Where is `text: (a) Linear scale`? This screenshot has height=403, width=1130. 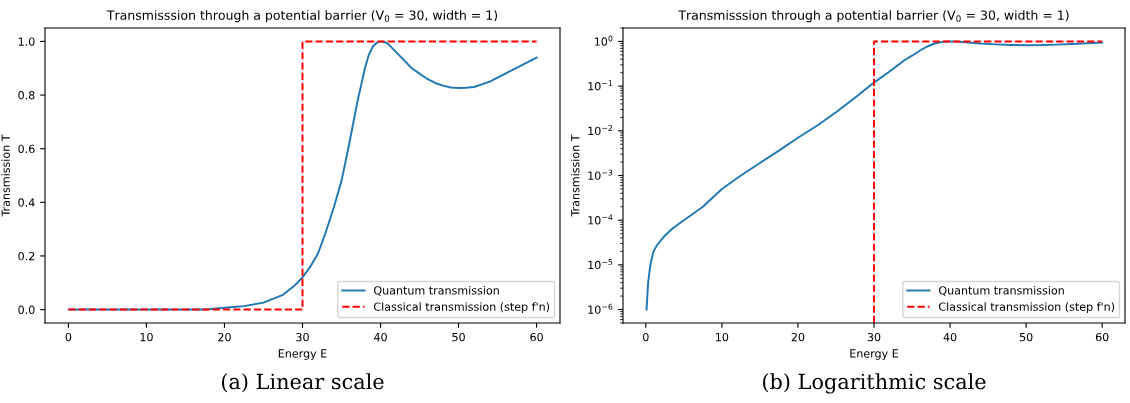
text: (a) Linear scale is located at coordinates (302, 383).